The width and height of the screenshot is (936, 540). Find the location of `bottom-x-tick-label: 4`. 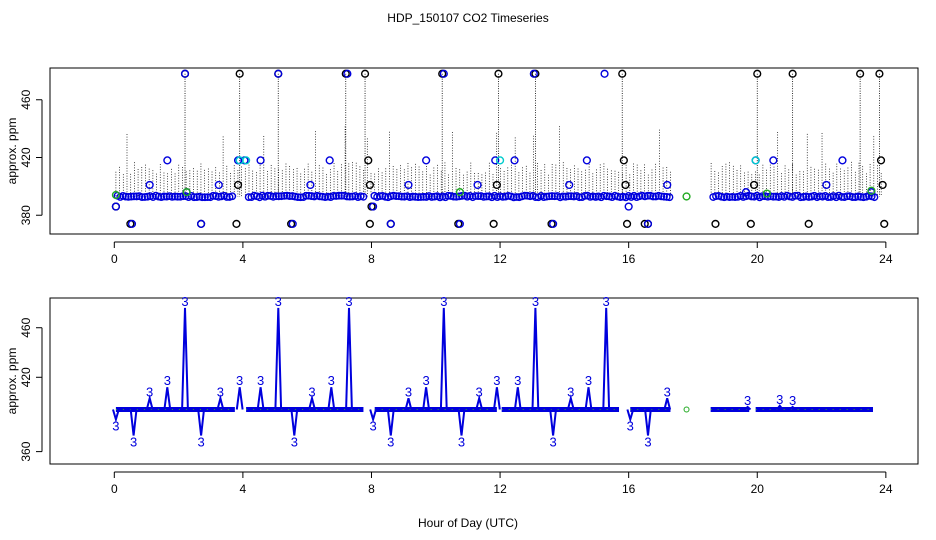

bottom-x-tick-label: 4 is located at coordinates (243, 489).